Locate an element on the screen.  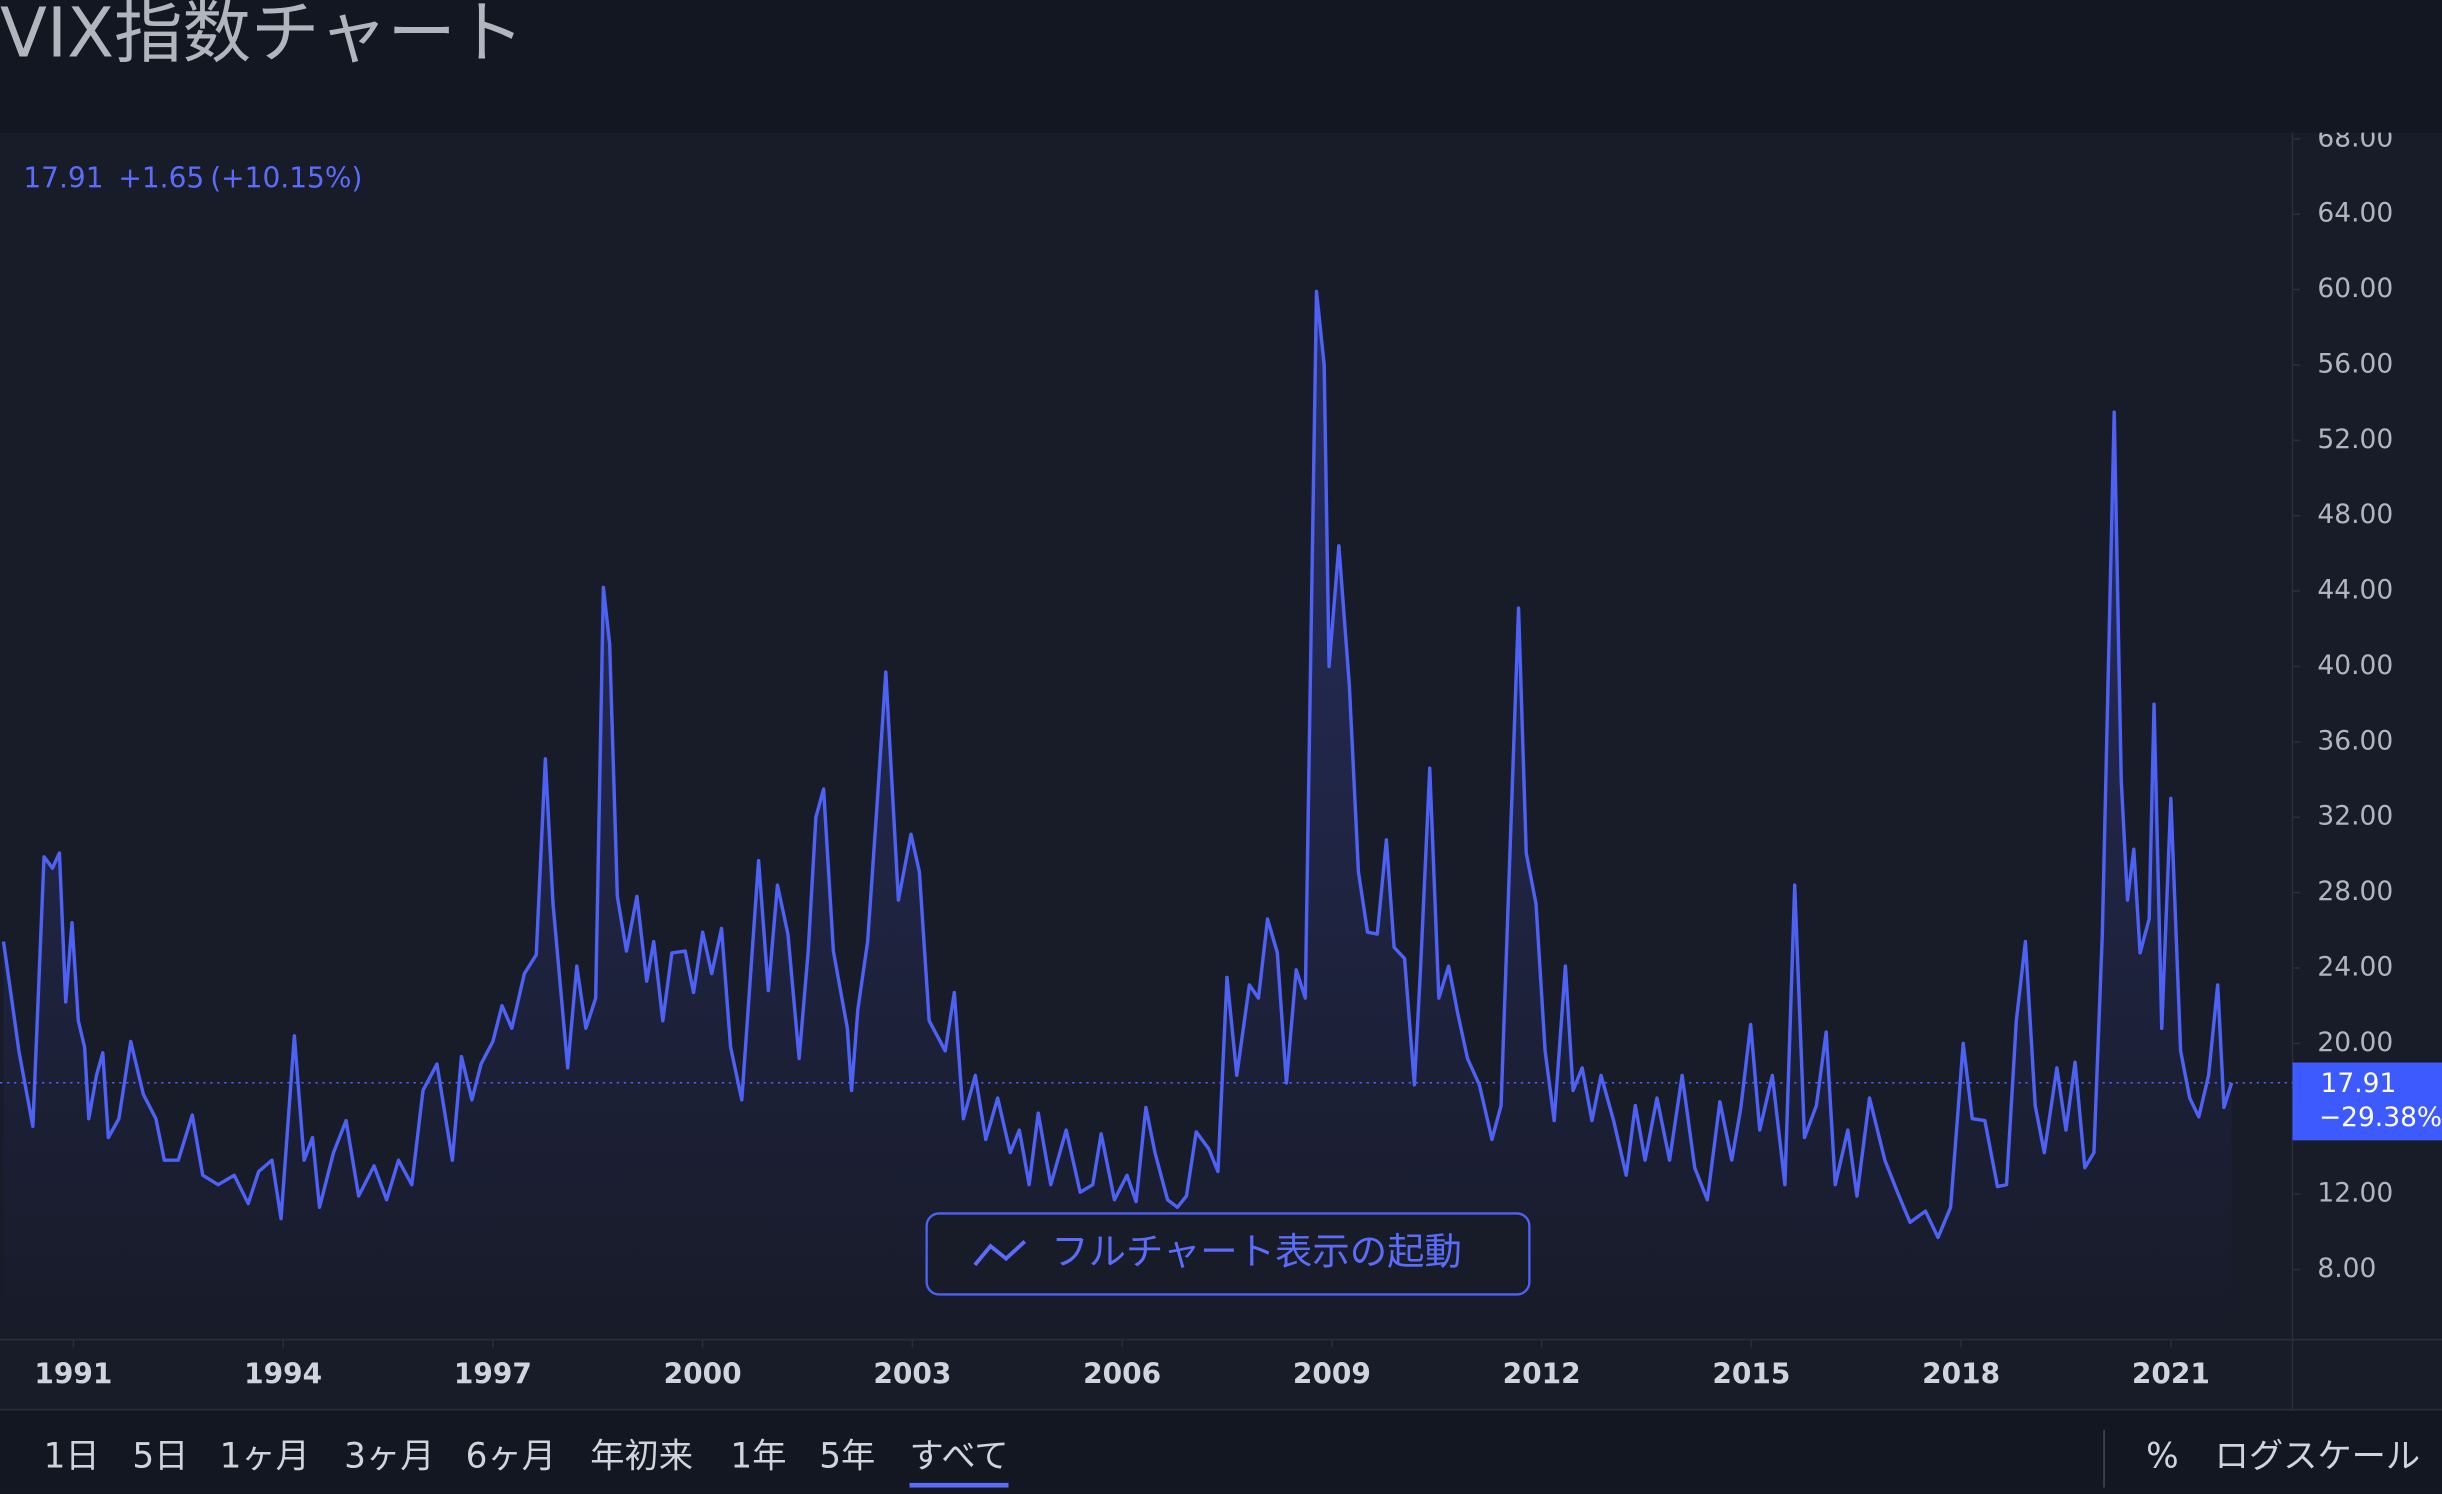
range-button: すべて is located at coordinates (959, 1456).